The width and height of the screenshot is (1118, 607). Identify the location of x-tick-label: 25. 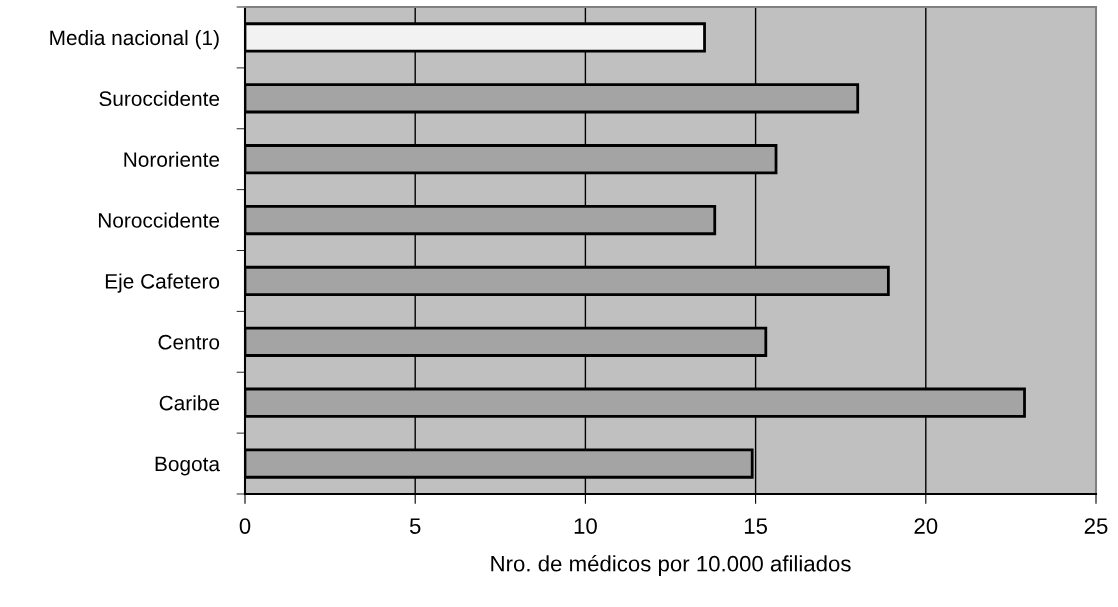
(1096, 526).